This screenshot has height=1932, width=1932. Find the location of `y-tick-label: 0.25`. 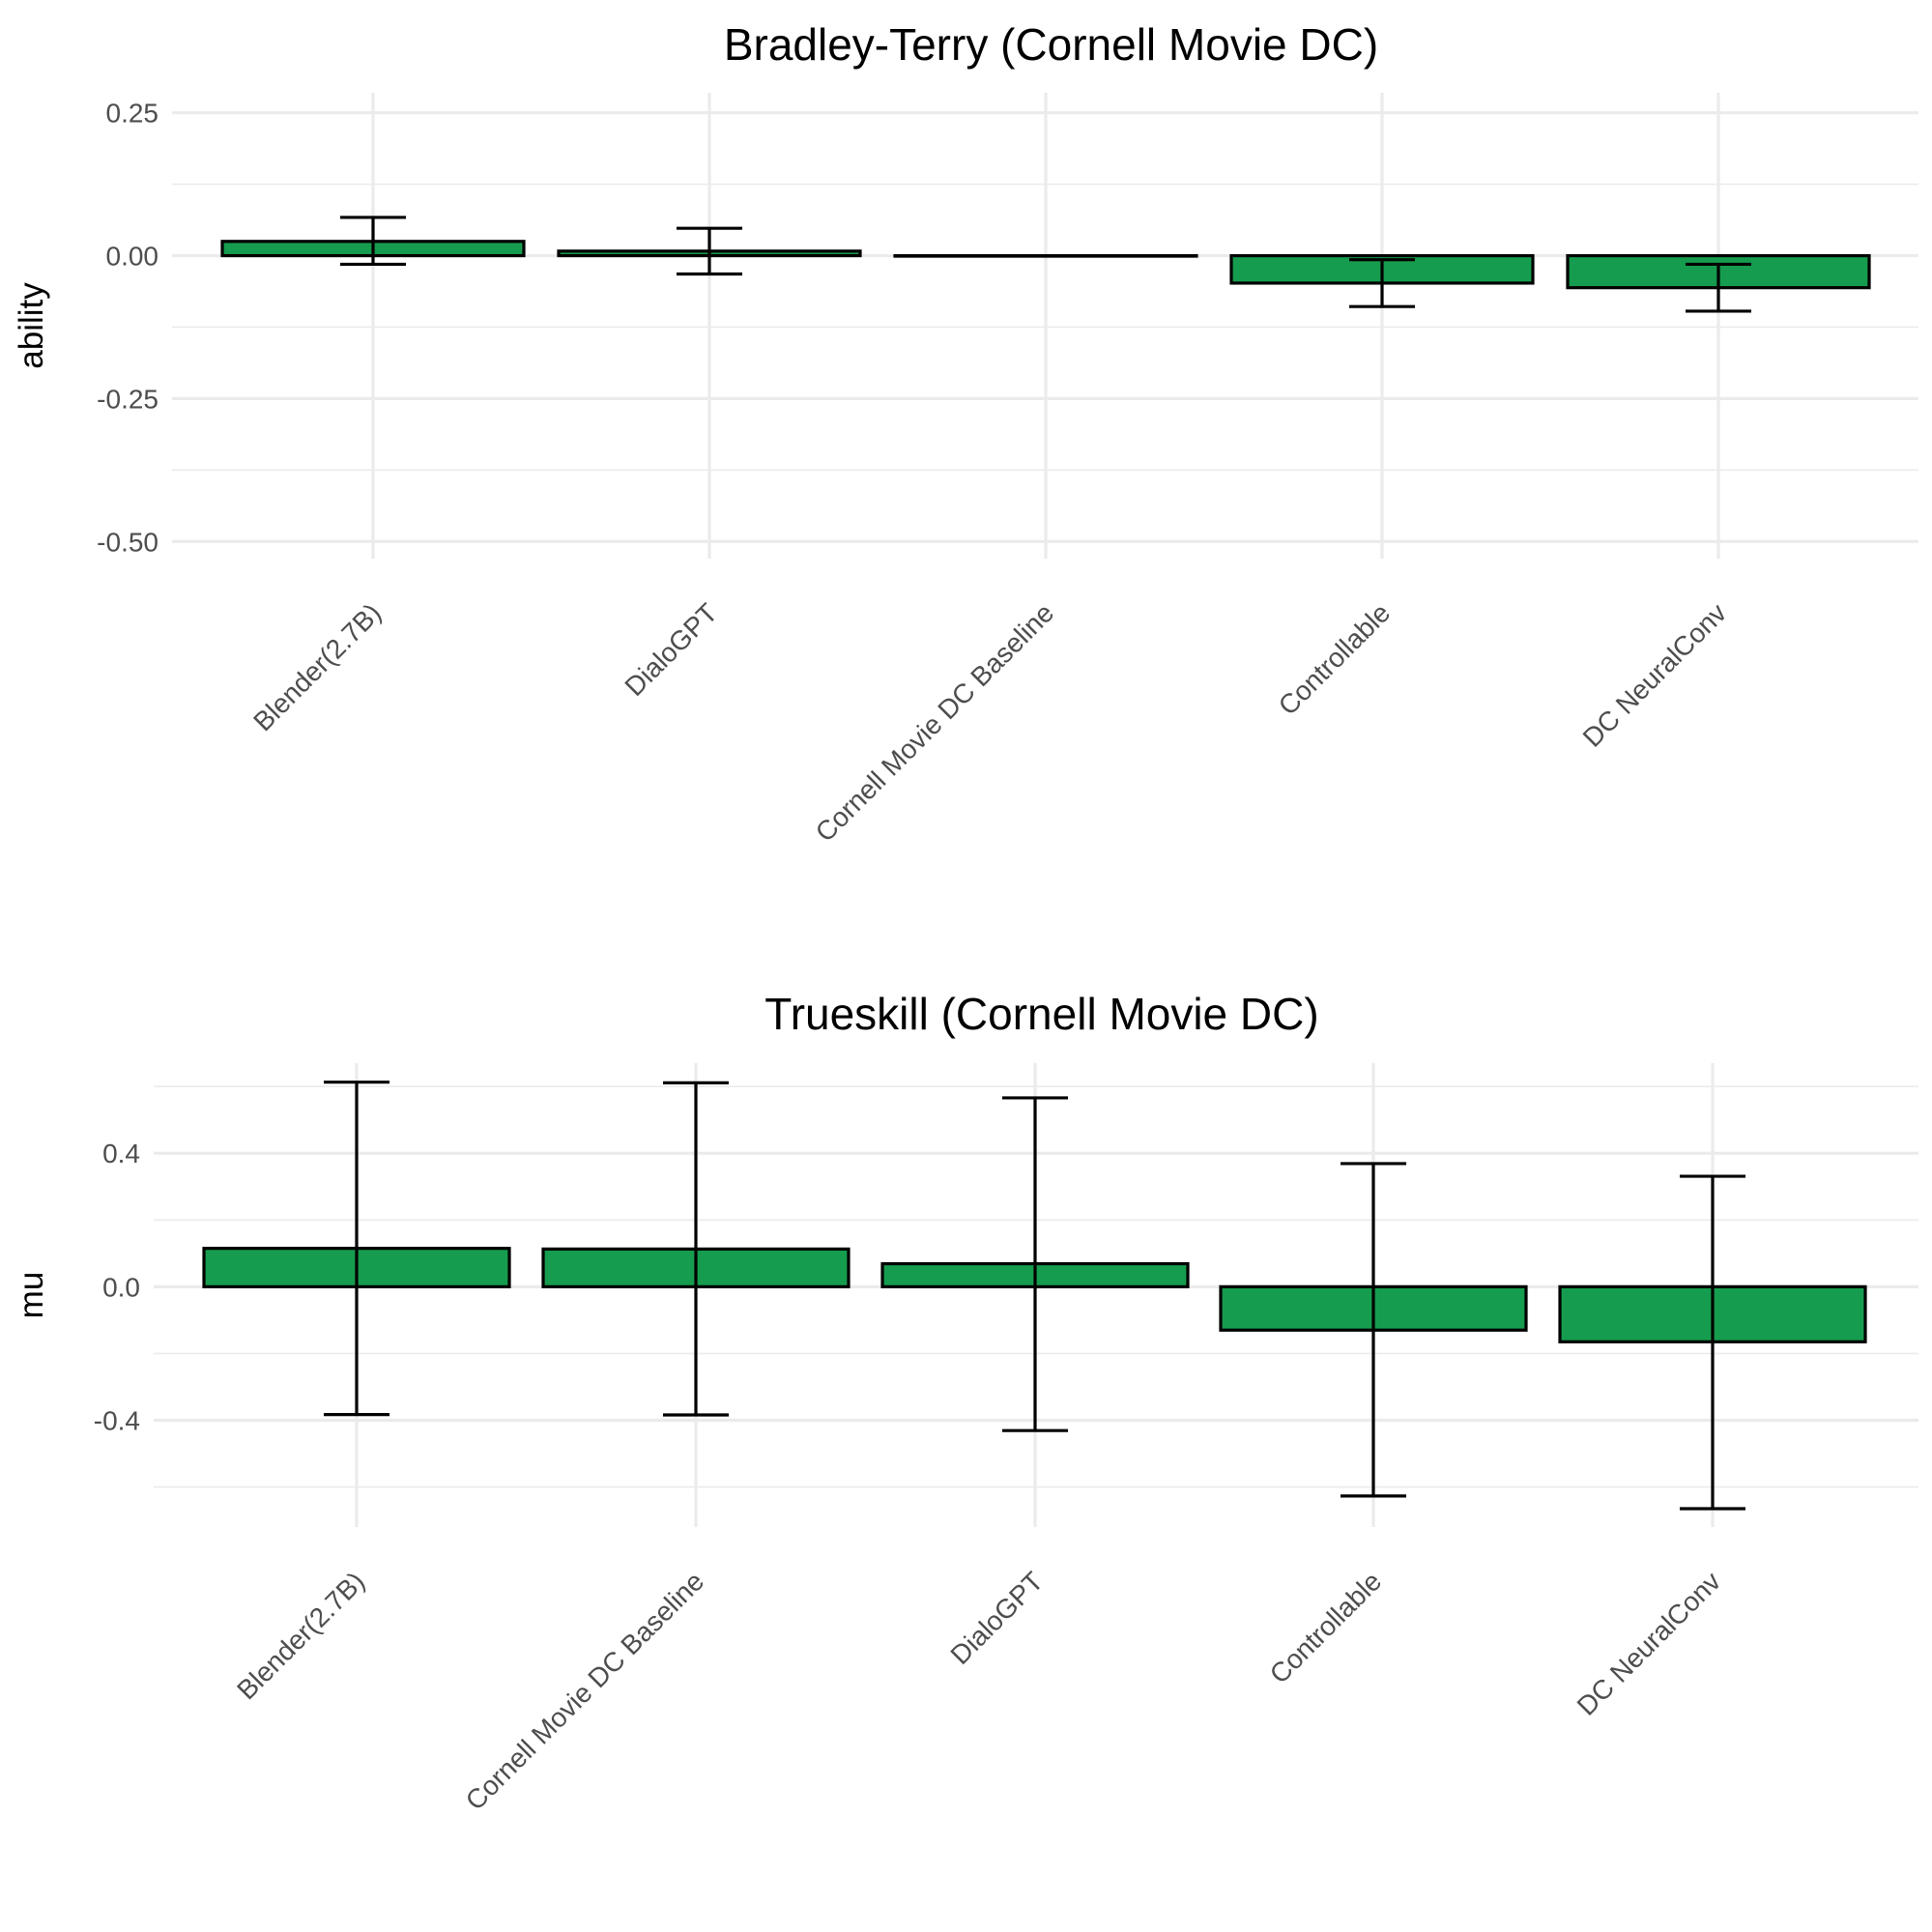

y-tick-label: 0.25 is located at coordinates (132, 114).